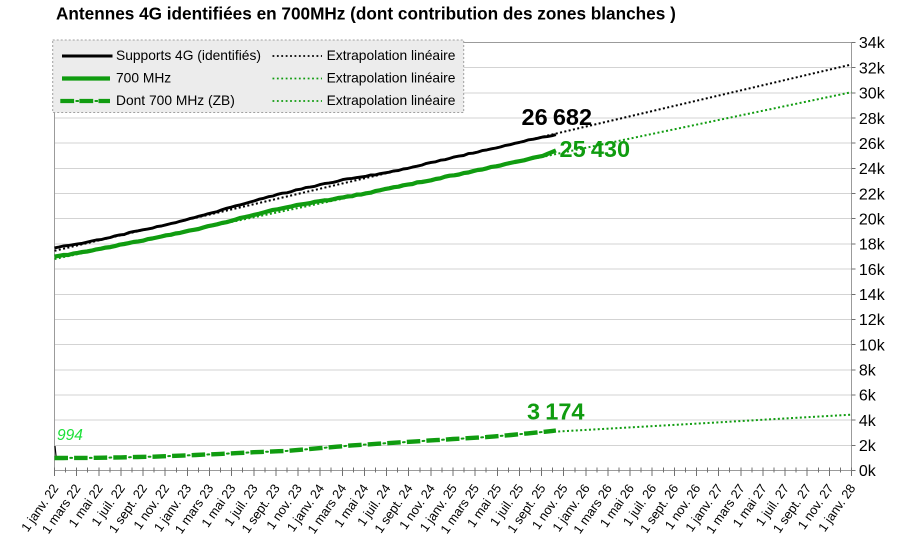 Image resolution: width=903 pixels, height=553 pixels. I want to click on svg-text: 14k, so click(872, 295).